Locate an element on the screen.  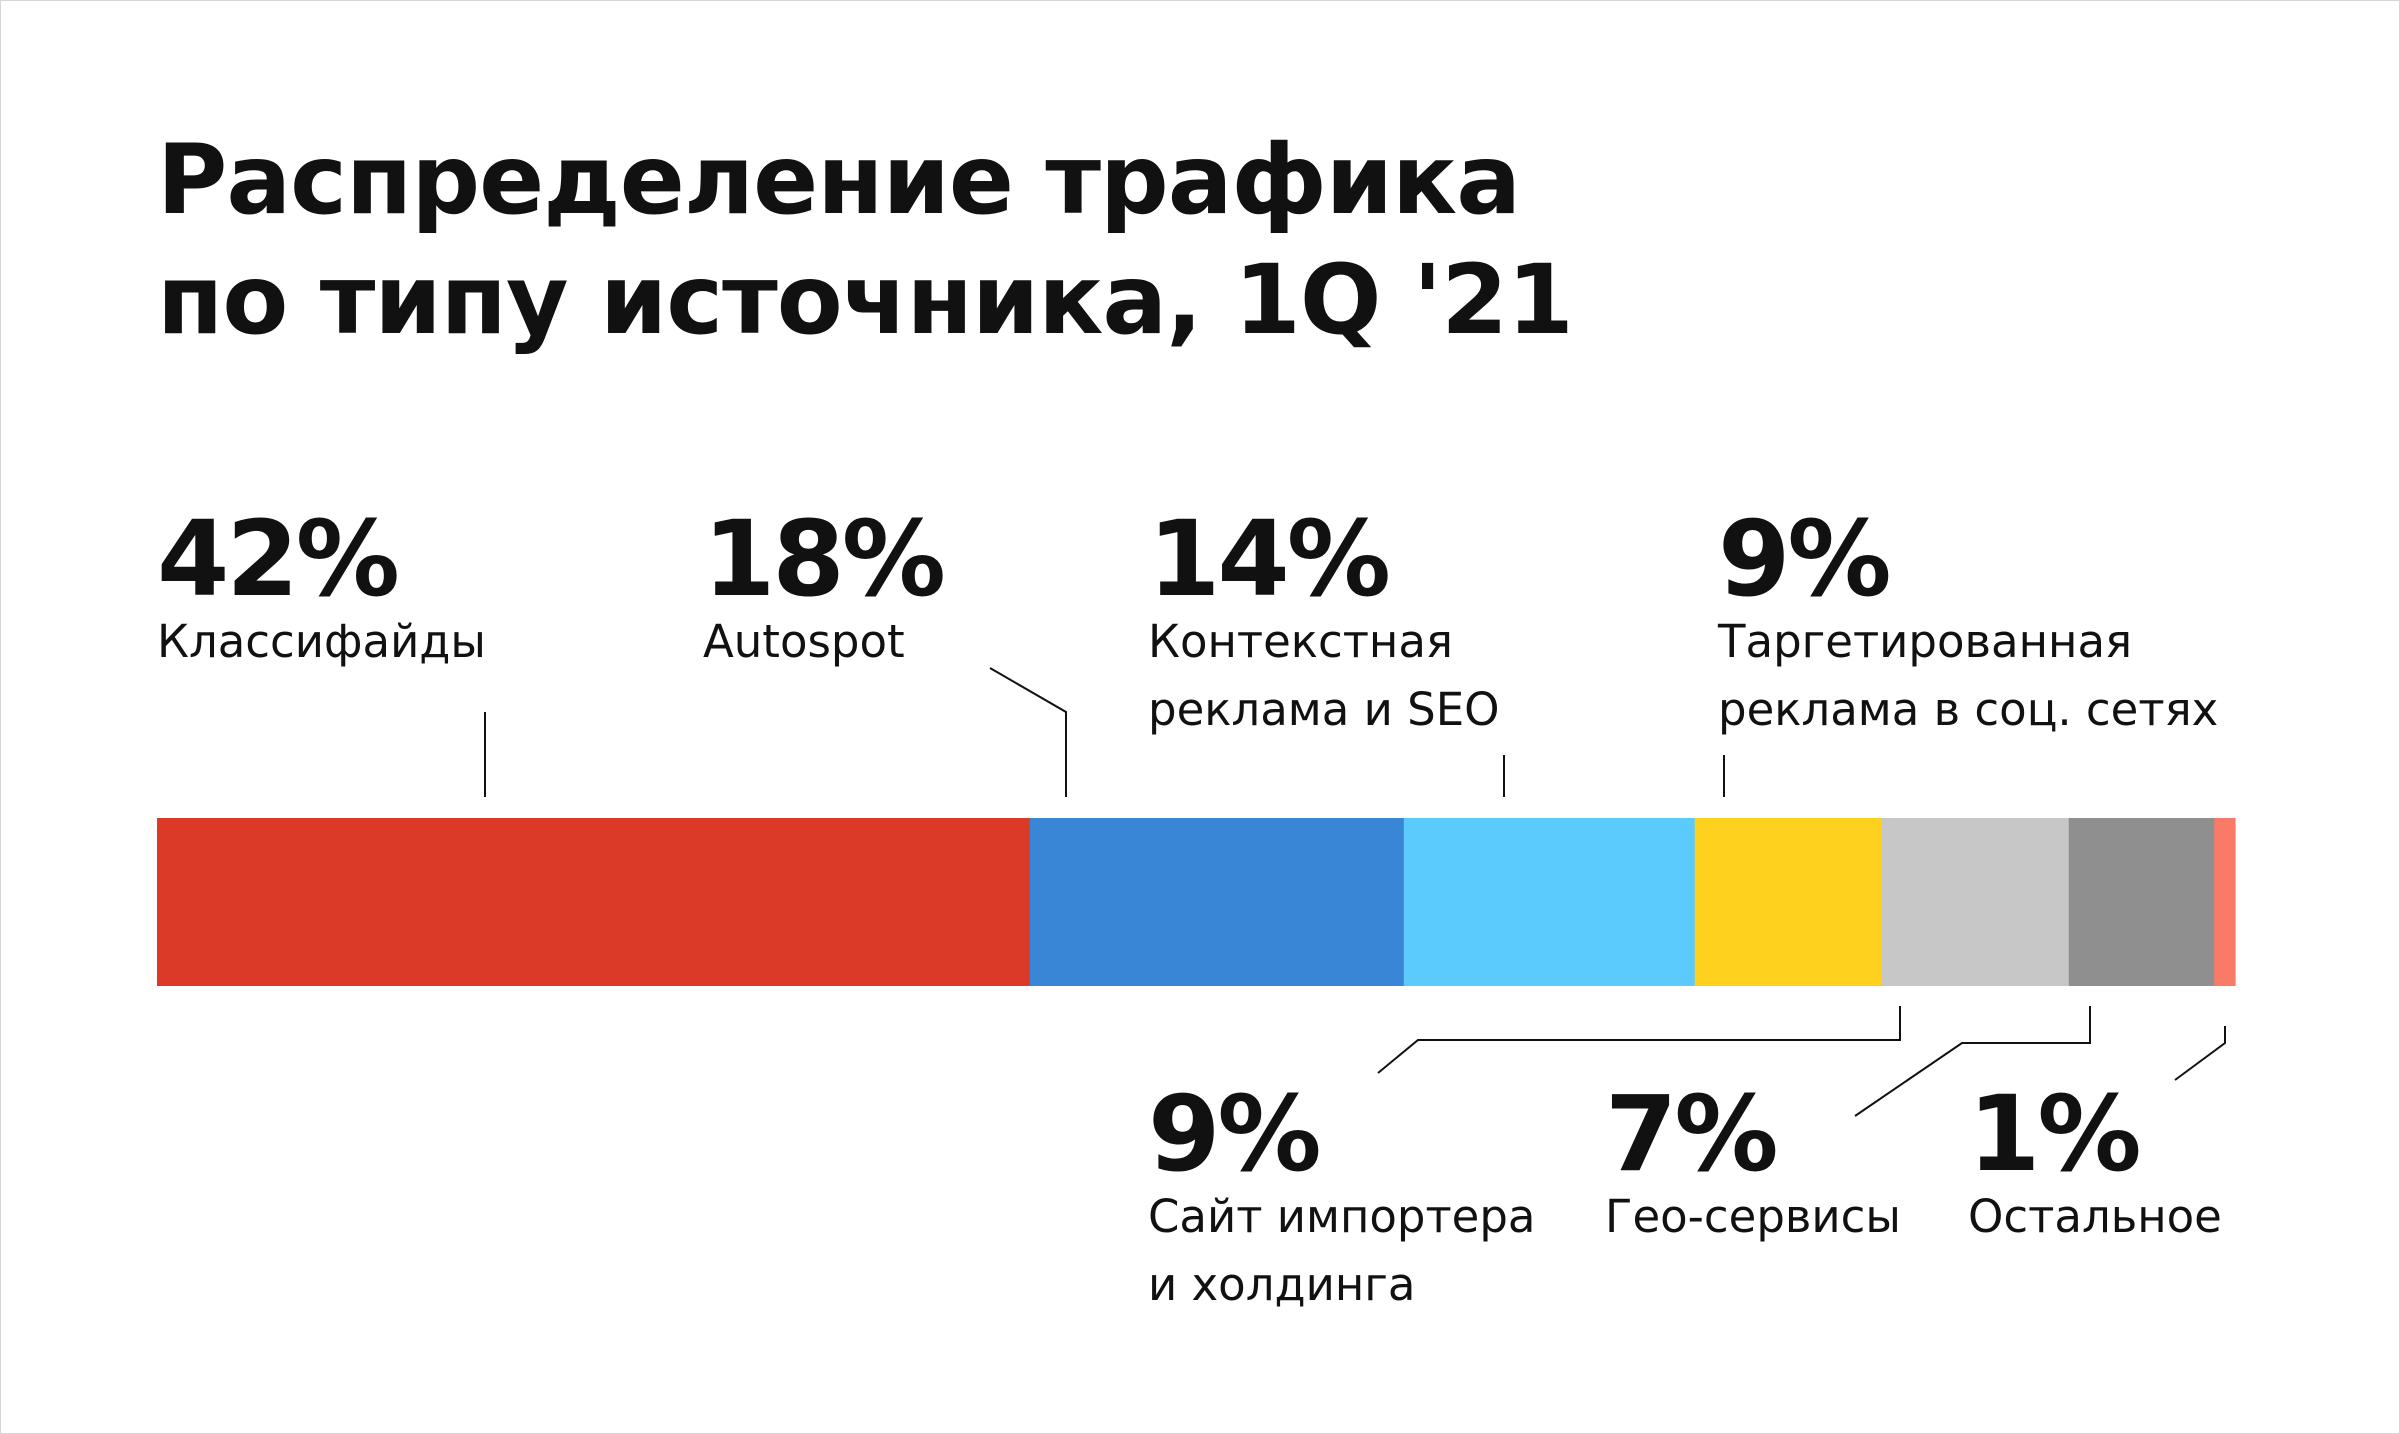
chart-title-line-2: по типу источника, 1Q '21 is located at coordinates (865, 300).